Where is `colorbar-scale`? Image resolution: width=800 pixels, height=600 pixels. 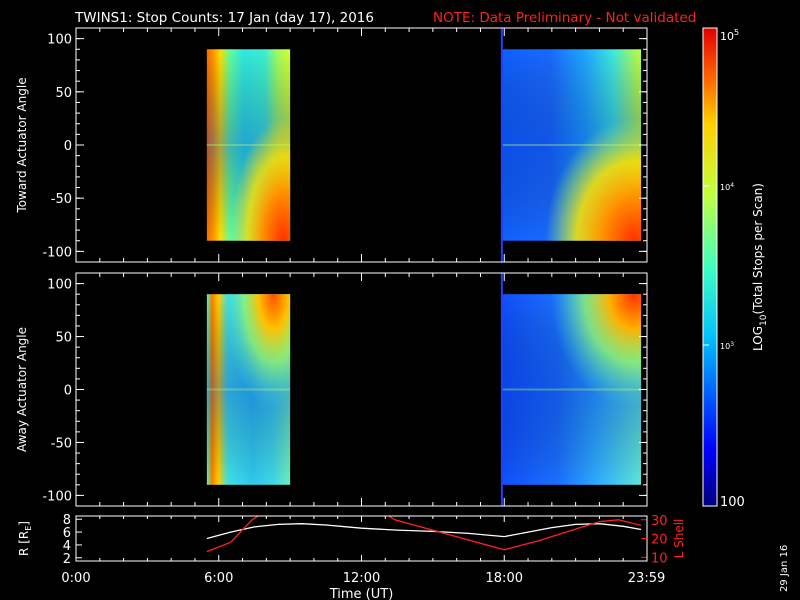 colorbar-scale is located at coordinates (710, 267).